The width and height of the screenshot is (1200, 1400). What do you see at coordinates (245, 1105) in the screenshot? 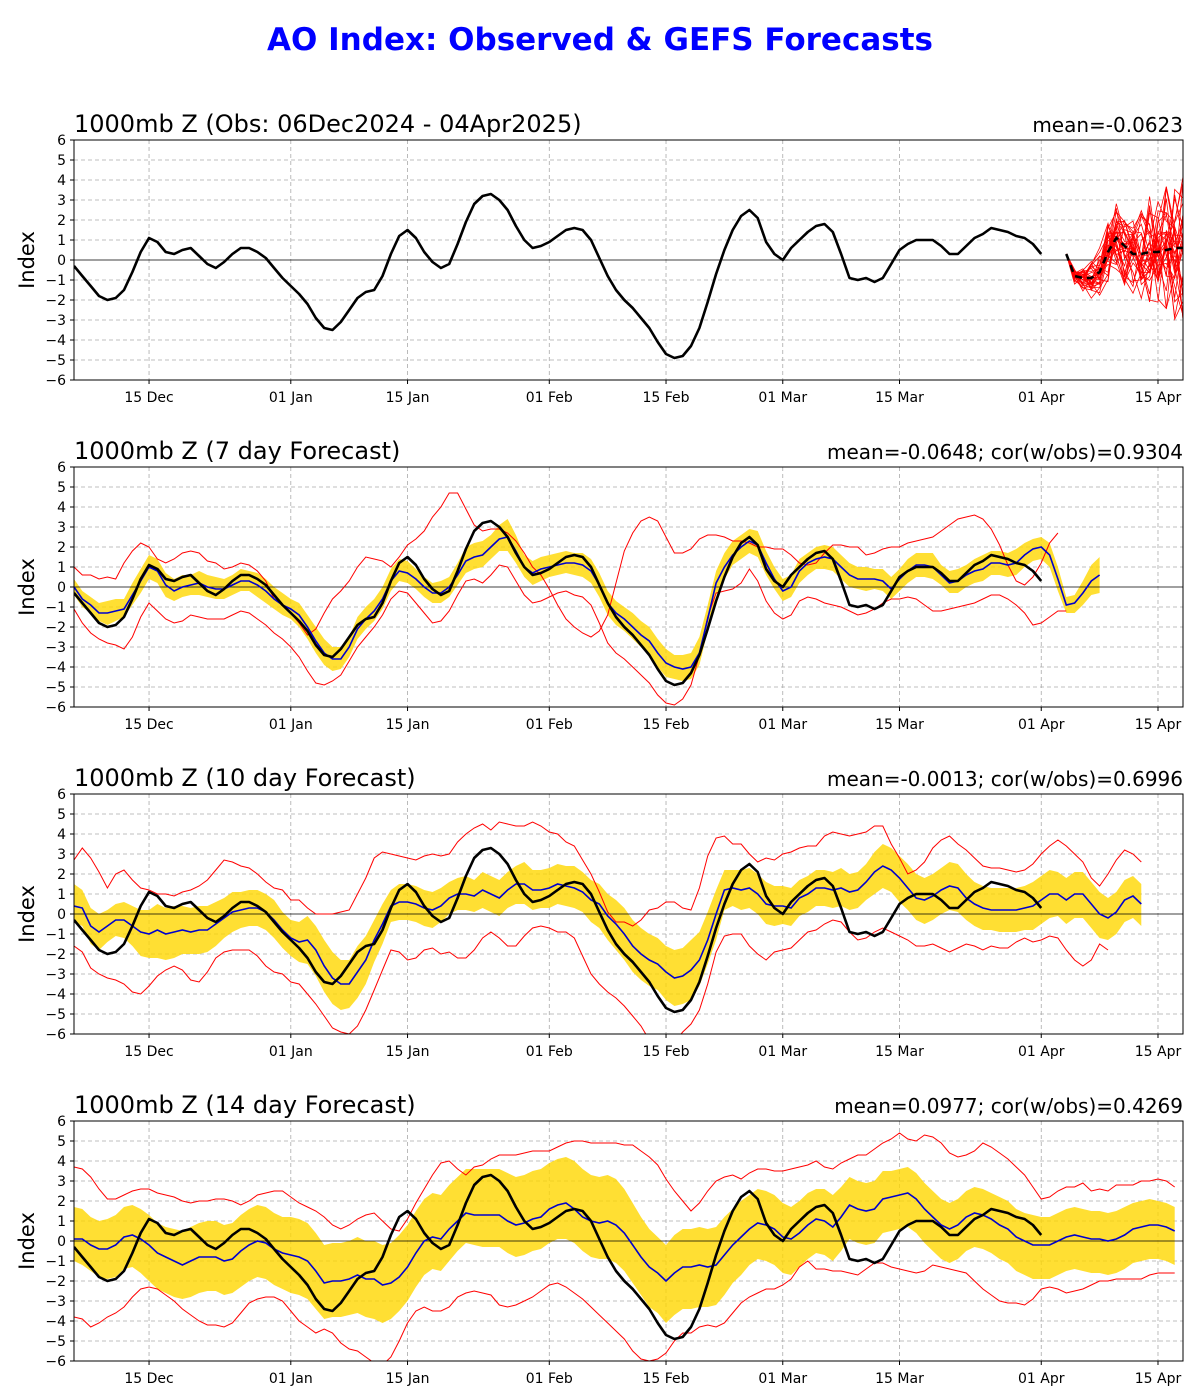
I see `panel-title: 1000mb Z (14 day Forecast)` at bounding box center [245, 1105].